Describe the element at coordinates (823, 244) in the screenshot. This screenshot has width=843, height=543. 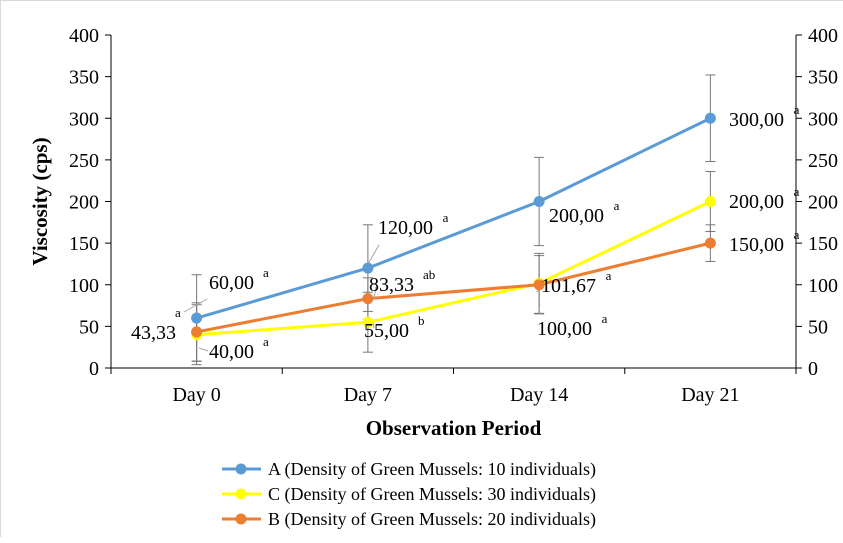
I see `y2-tick-label: 150` at that location.